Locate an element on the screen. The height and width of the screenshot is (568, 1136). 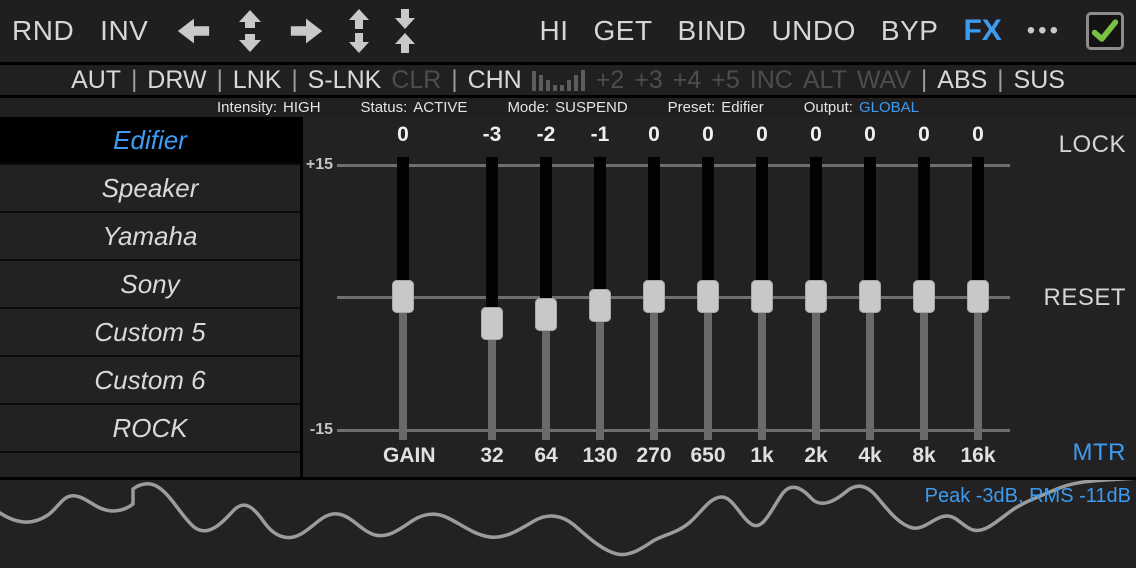
more-options-icon: ••• is located at coordinates (1043, 30).